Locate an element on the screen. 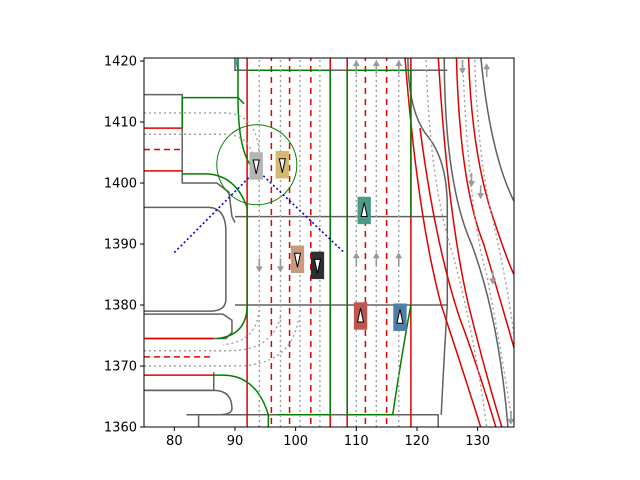 The width and height of the screenshot is (640, 480). x-tick-label: 90 is located at coordinates (235, 441).